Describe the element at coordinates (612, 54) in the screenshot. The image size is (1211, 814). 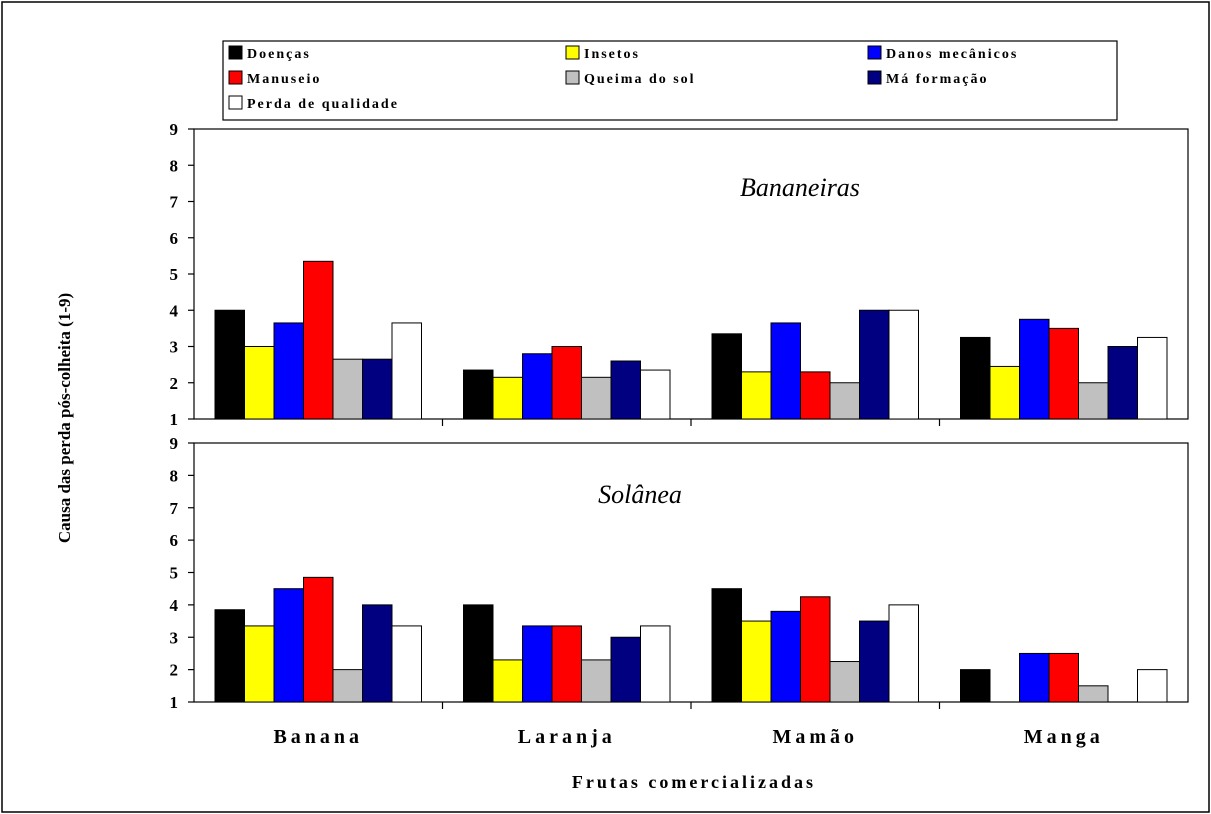
I see `legend-label: Insetos` at that location.